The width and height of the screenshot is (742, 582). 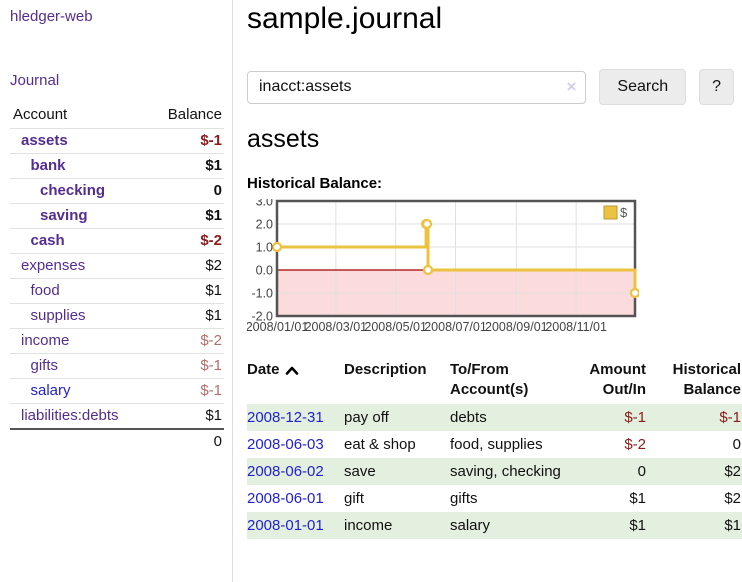 I want to click on transaction-amount: 0, so click(x=641, y=471).